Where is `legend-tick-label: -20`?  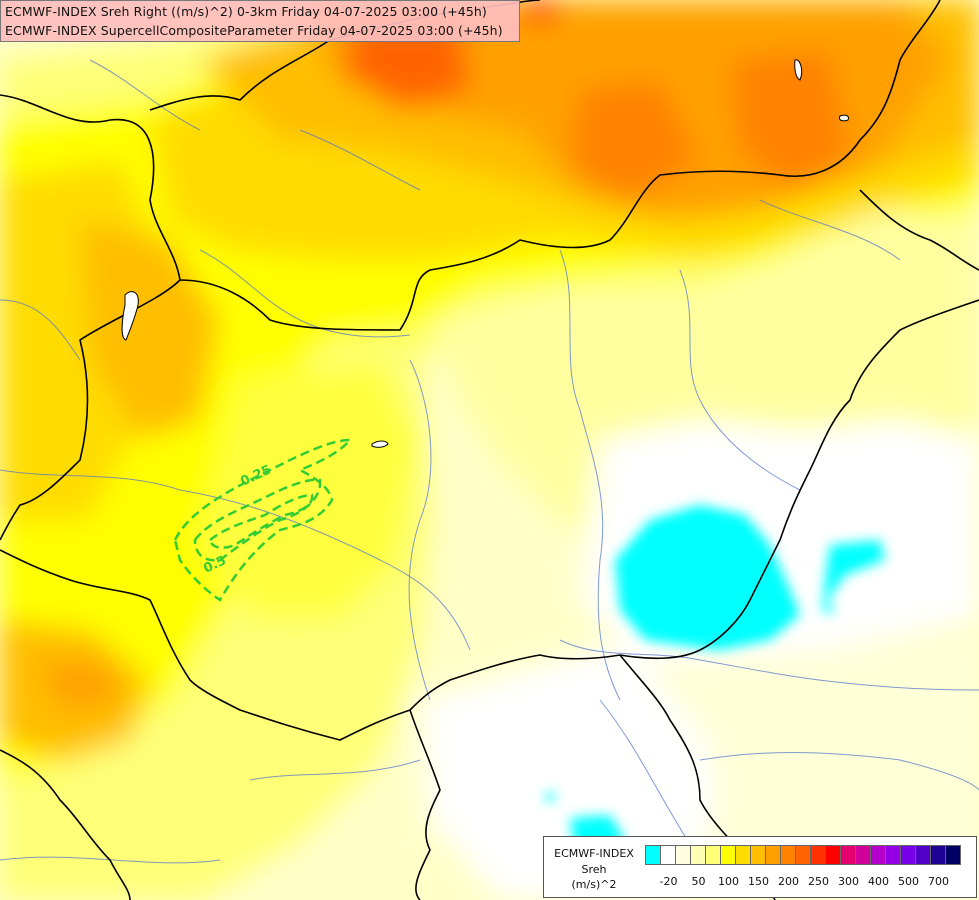 legend-tick-label: -20 is located at coordinates (668, 881).